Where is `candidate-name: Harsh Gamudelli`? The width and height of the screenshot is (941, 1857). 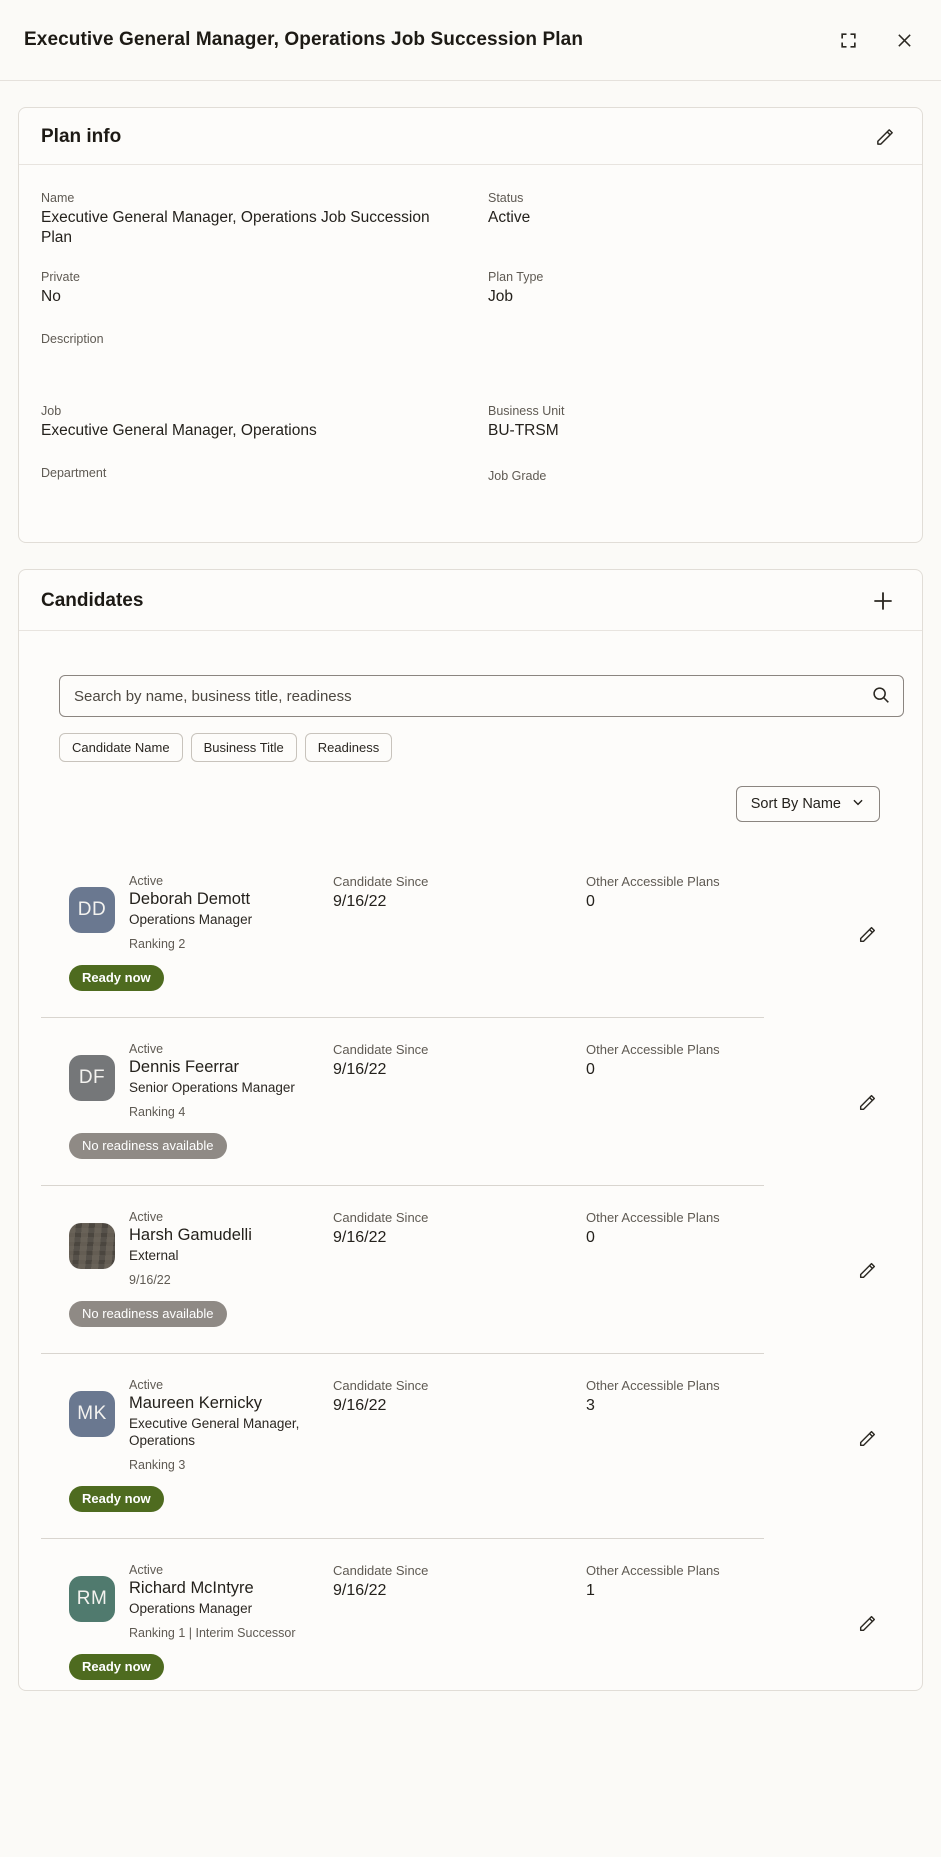
candidate-name: Harsh Gamudelli is located at coordinates (190, 1235).